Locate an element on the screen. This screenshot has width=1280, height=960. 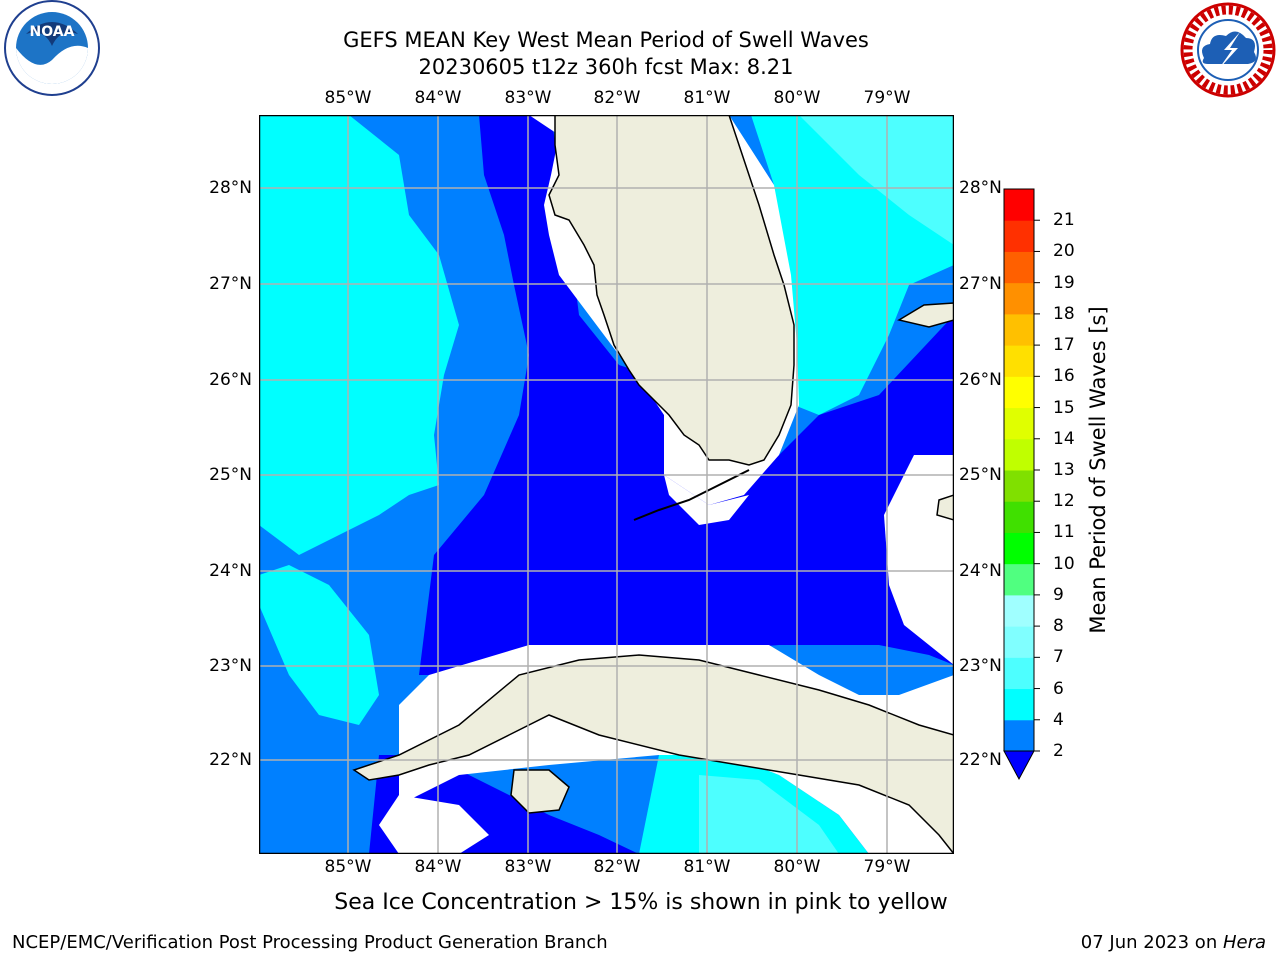
footer-host: Hera is located at coordinates (1244, 942).